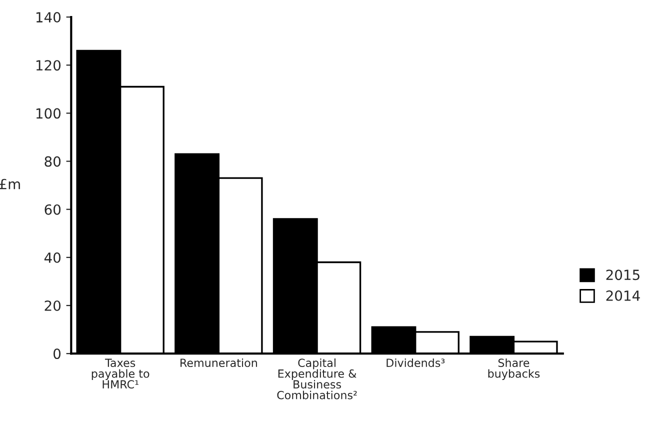 The width and height of the screenshot is (647, 426). What do you see at coordinates (52, 305) in the screenshot?
I see `y-tick-label: 20` at bounding box center [52, 305].